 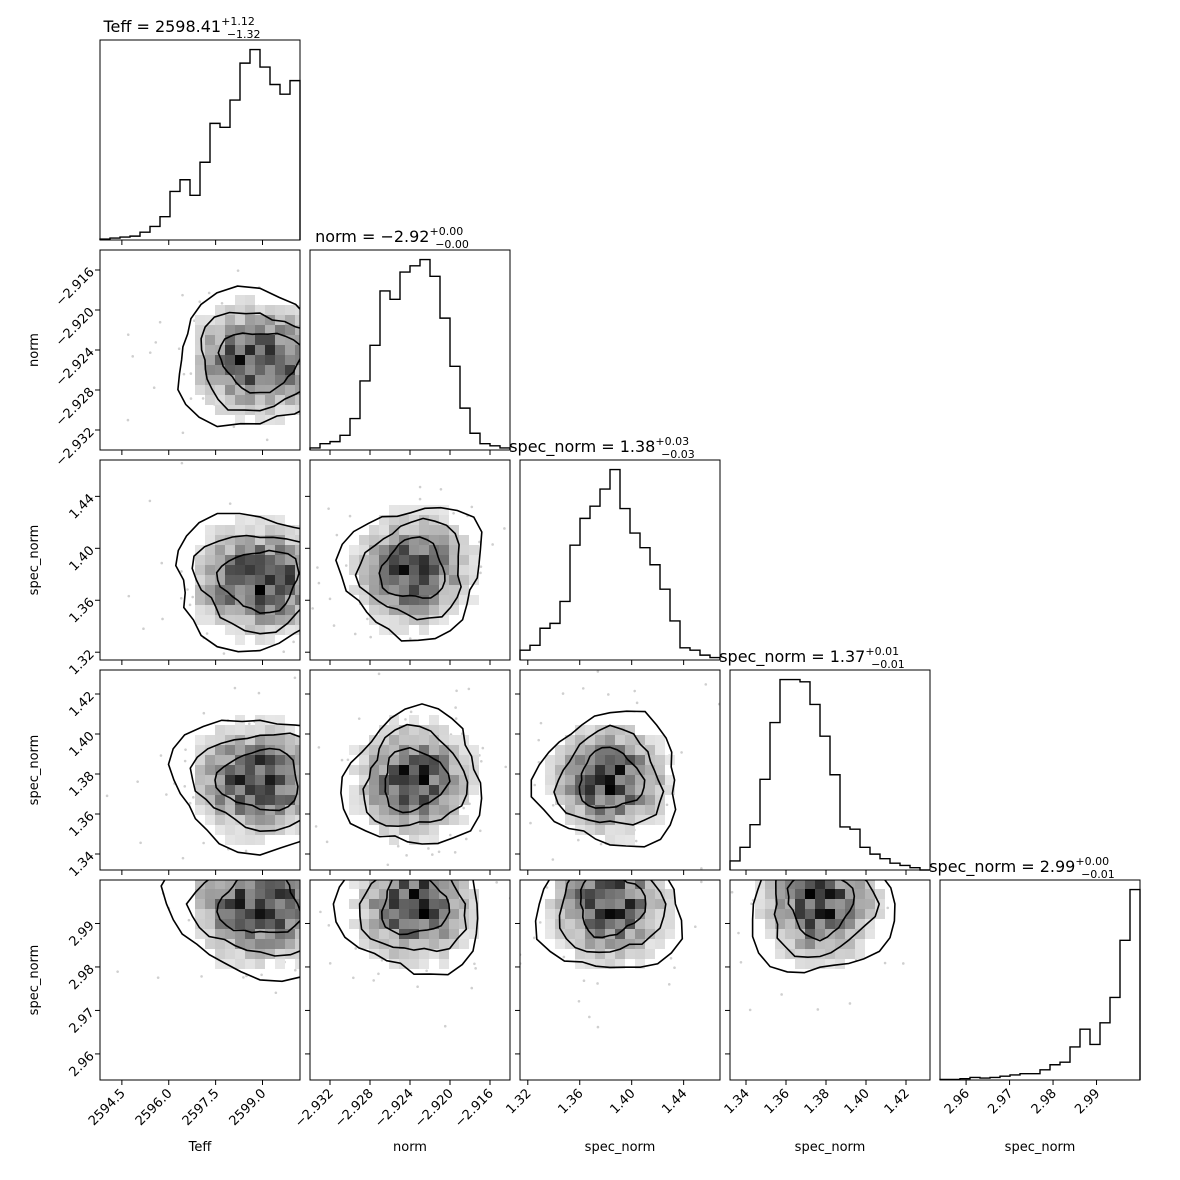 I want to click on title-plus: +0.00, so click(x=446, y=231).